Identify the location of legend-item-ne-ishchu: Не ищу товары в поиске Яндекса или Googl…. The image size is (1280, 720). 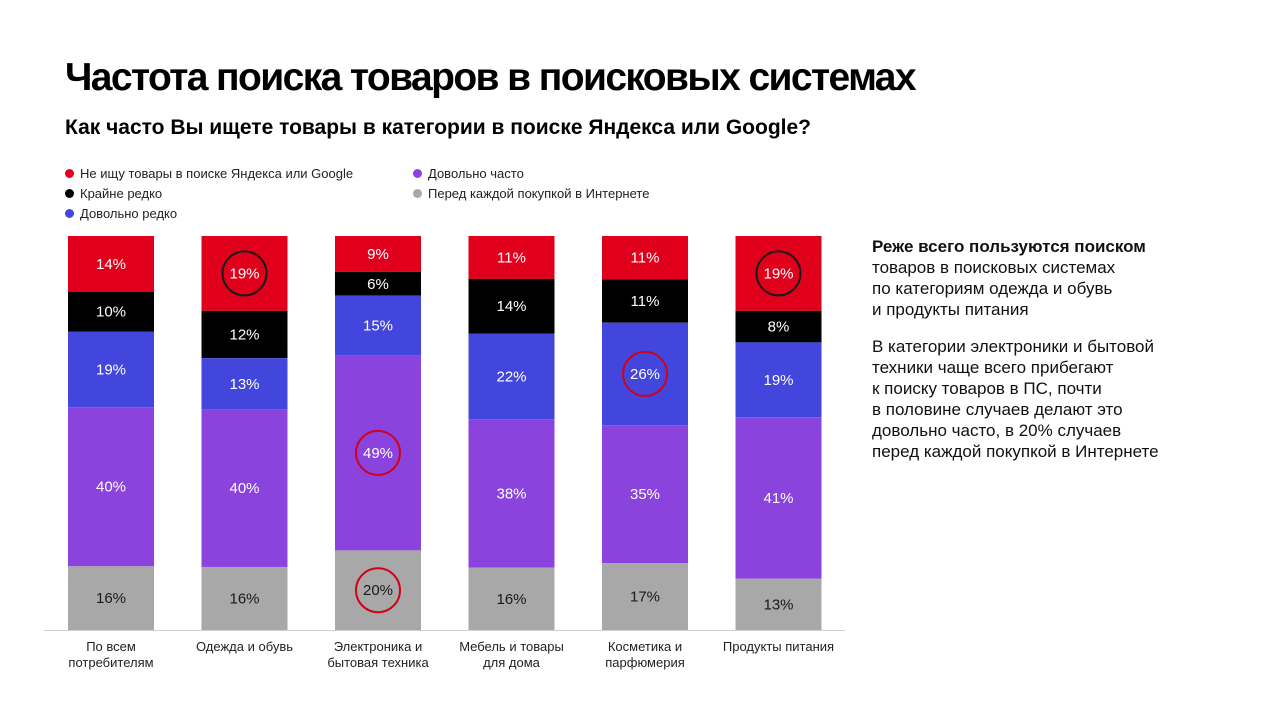
(209, 173).